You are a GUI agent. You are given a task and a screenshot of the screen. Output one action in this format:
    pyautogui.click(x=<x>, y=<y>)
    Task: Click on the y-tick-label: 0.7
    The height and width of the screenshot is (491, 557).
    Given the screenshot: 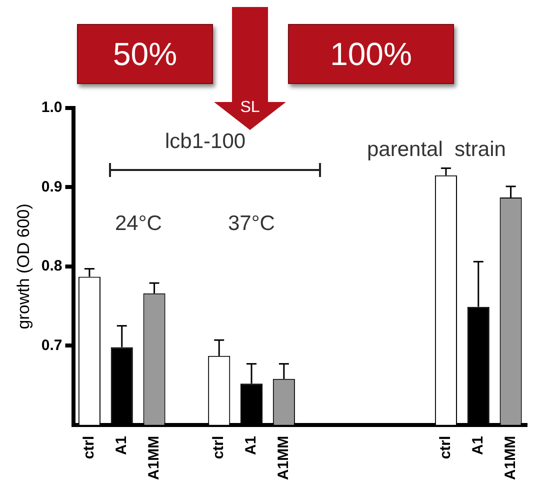 What is the action you would take?
    pyautogui.click(x=51, y=345)
    